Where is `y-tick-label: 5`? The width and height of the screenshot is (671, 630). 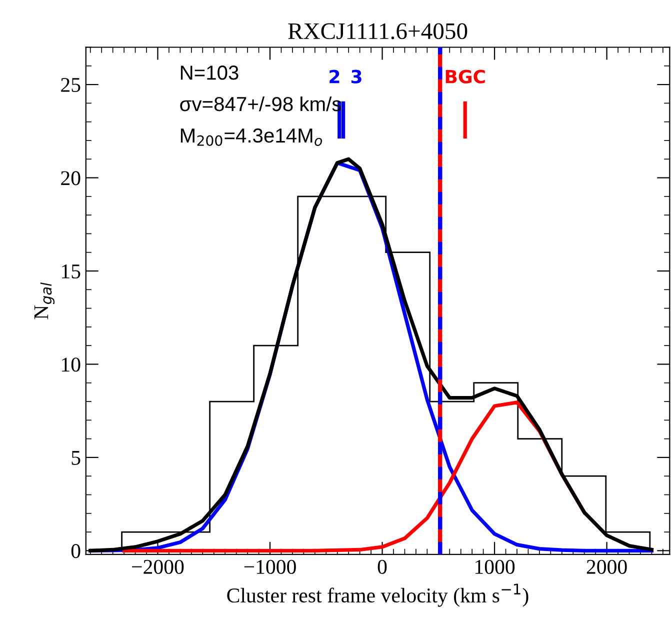 y-tick-label: 5 is located at coordinates (76, 458).